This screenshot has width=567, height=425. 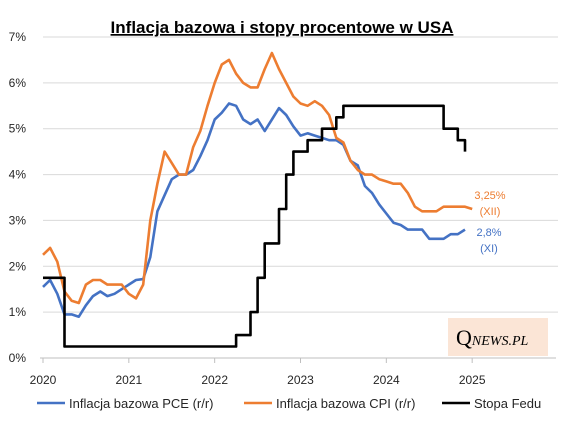 I want to click on x-axis-ticks: 2020 2021 2022 2023 2024 2025, so click(x=258, y=372).